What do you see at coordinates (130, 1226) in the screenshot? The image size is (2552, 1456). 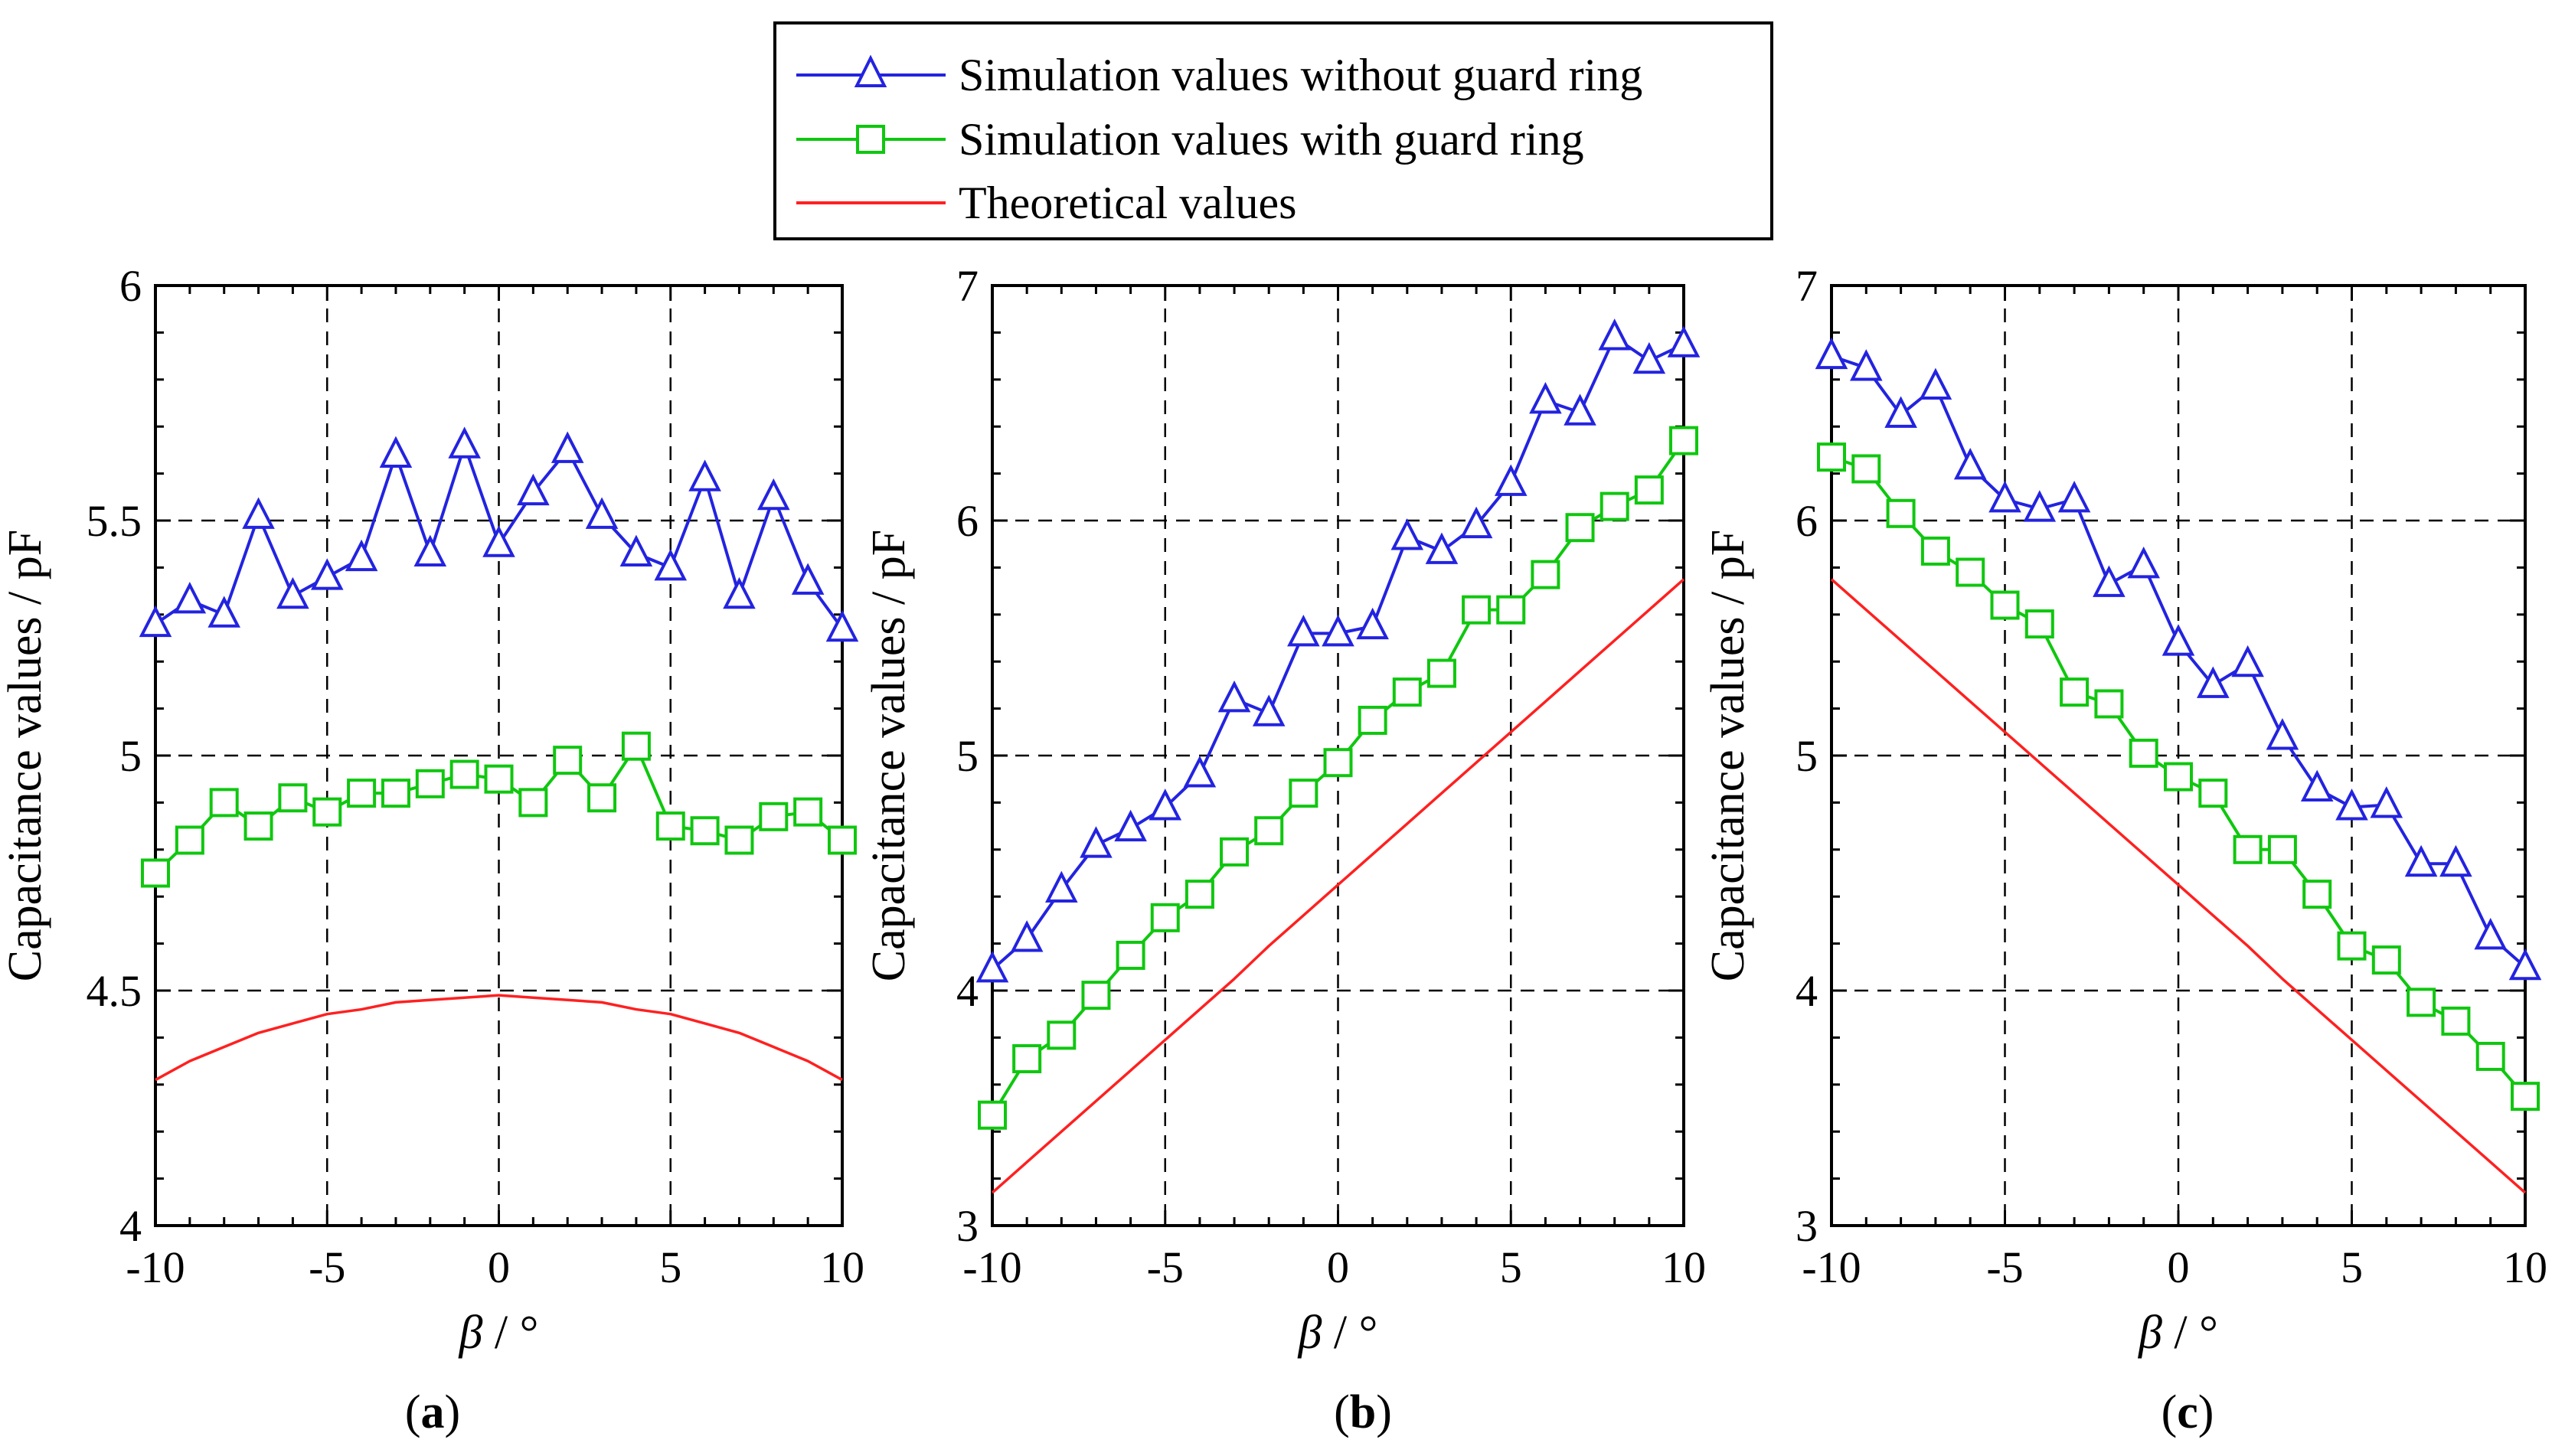 I see `y-tick-label: 4` at bounding box center [130, 1226].